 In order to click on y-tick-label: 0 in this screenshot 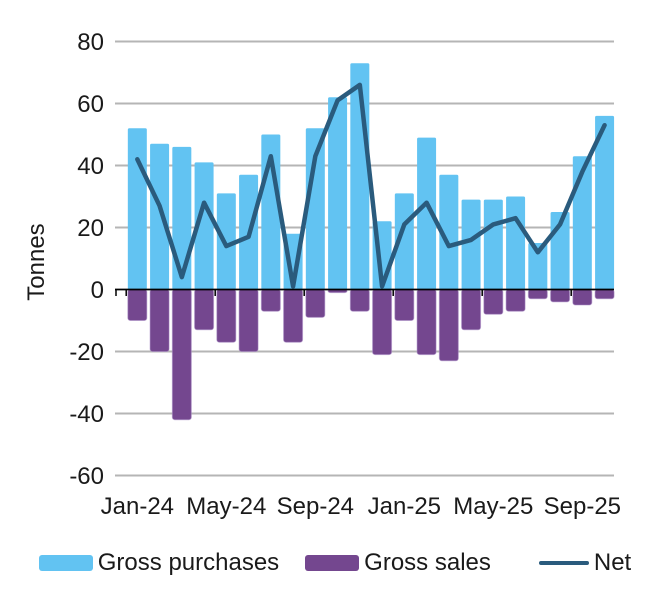, I will do `click(97, 290)`.